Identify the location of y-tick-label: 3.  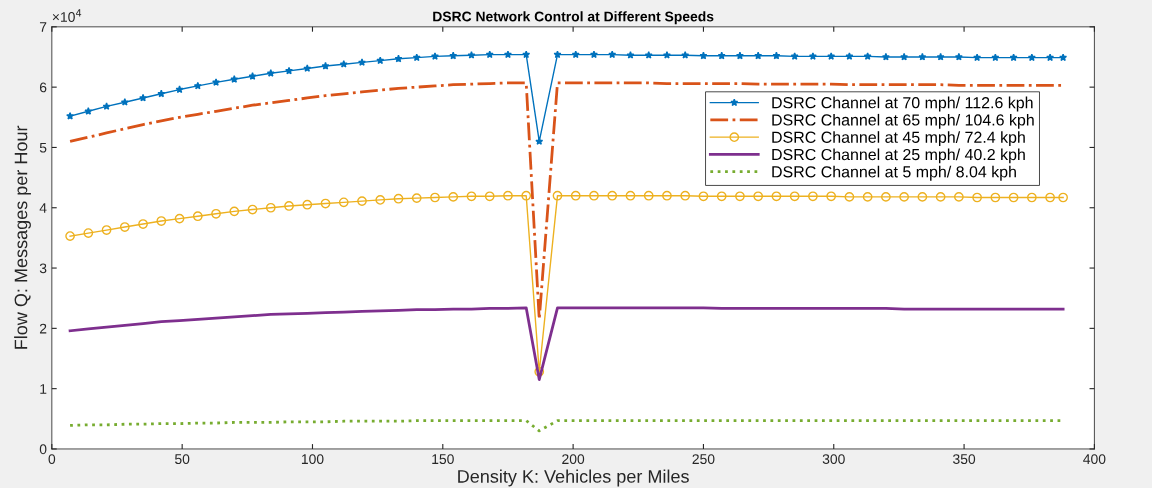
(43, 268).